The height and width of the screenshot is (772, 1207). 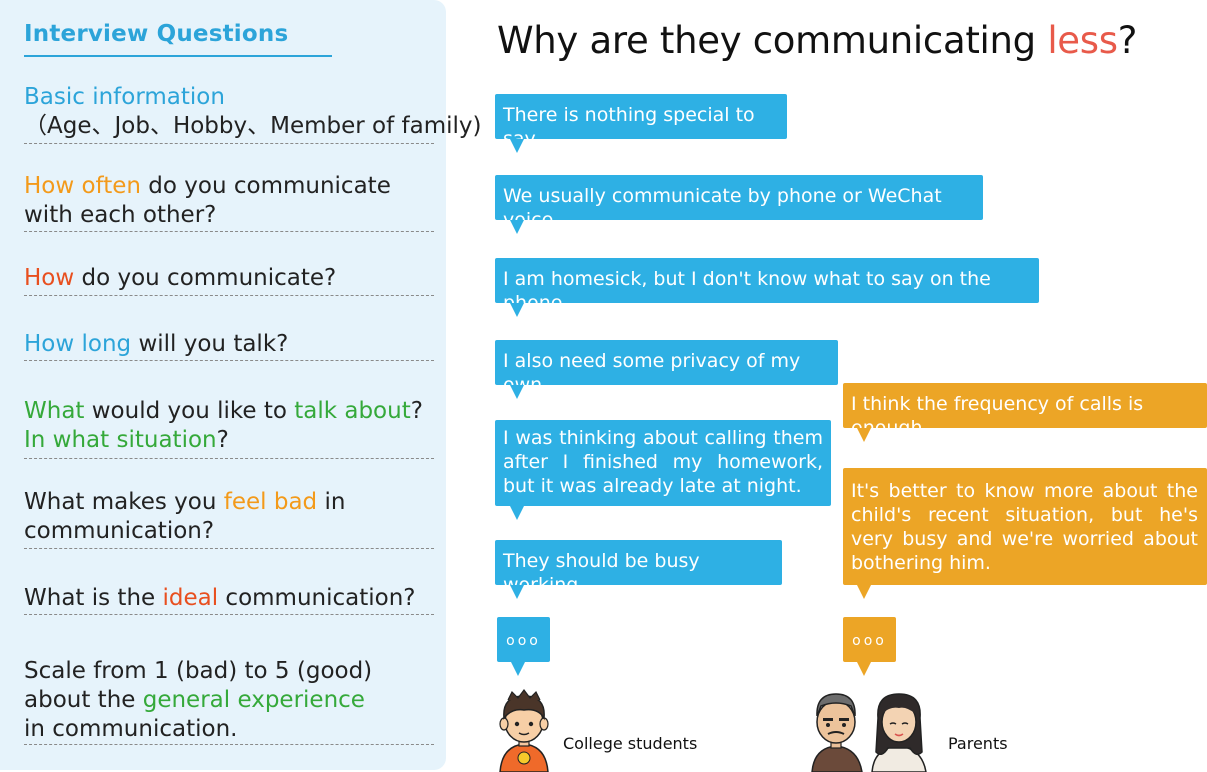 I want to click on question-how-long: How long will you talk?, so click(x=156, y=344).